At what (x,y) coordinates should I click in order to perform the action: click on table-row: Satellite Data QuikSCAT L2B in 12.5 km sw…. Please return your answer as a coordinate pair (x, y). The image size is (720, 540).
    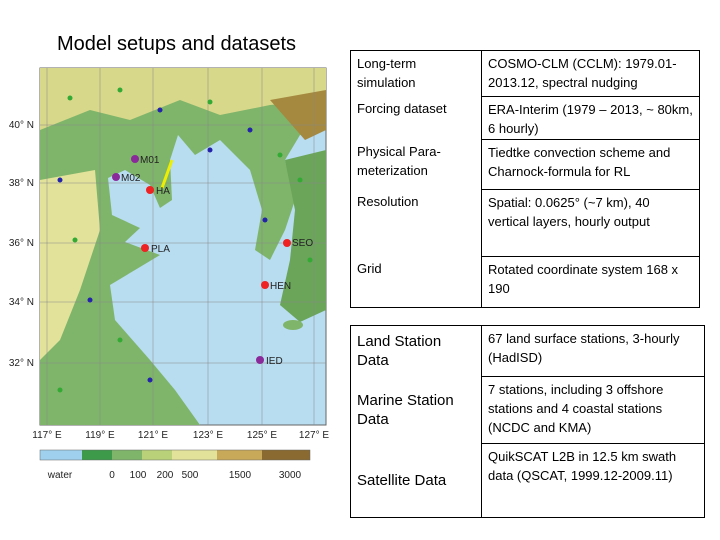
    Looking at the image, I should click on (527, 480).